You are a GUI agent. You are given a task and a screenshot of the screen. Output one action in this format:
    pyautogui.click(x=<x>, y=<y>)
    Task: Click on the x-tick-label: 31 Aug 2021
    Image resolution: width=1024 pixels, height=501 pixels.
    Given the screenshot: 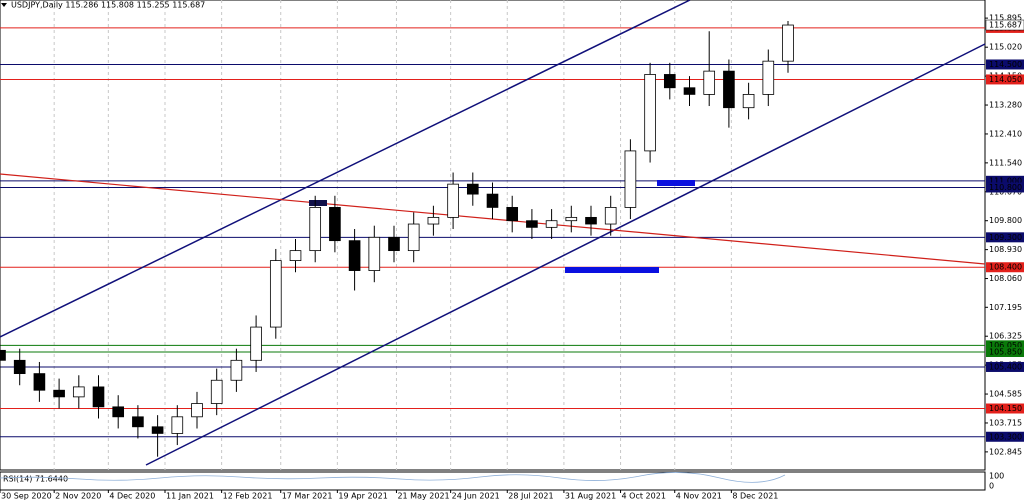 What is the action you would take?
    pyautogui.click(x=590, y=496)
    